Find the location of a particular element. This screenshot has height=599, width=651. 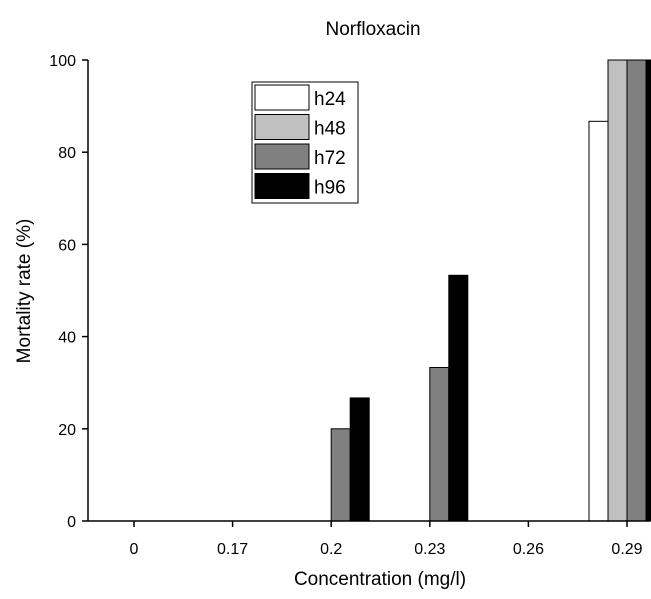

y-tick-label: 40 is located at coordinates (67, 338).